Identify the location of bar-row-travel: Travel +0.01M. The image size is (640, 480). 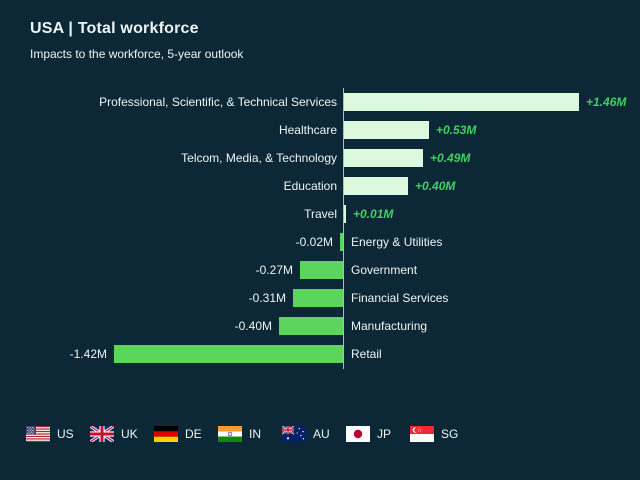
(320, 214).